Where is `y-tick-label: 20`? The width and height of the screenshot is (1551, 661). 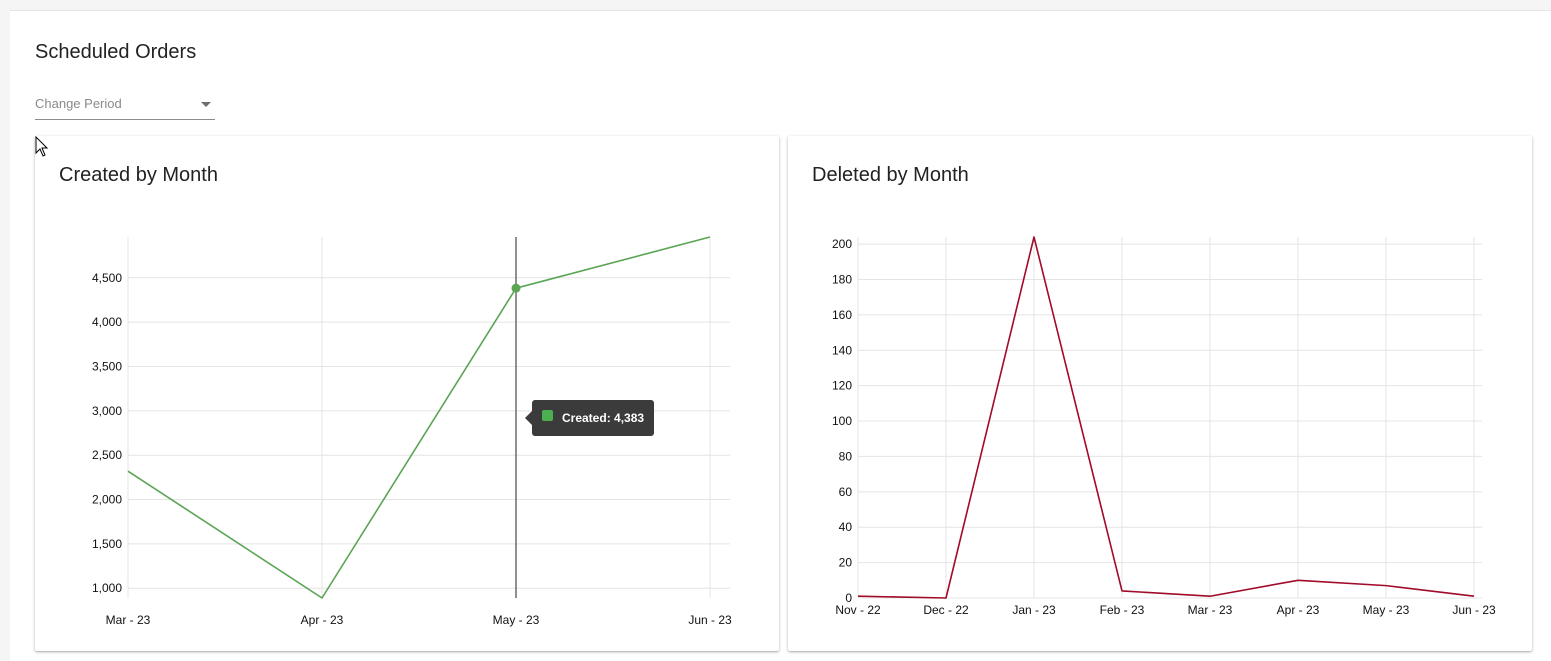
y-tick-label: 20 is located at coordinates (846, 563).